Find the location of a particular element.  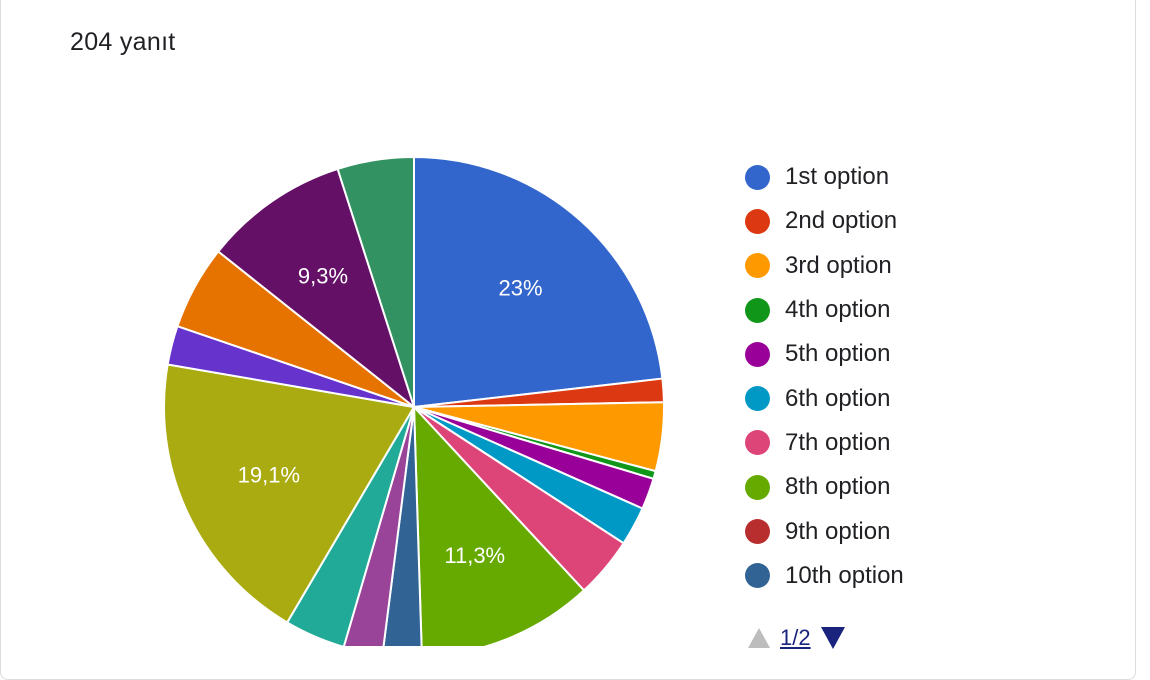

legend-label: 8th option is located at coordinates (838, 487).